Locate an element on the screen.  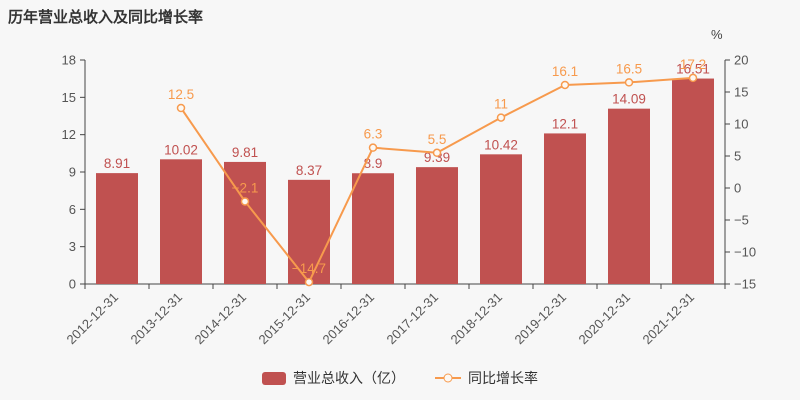
legend: 营业总收入（亿） 同比增长率 is located at coordinates (400, 378).